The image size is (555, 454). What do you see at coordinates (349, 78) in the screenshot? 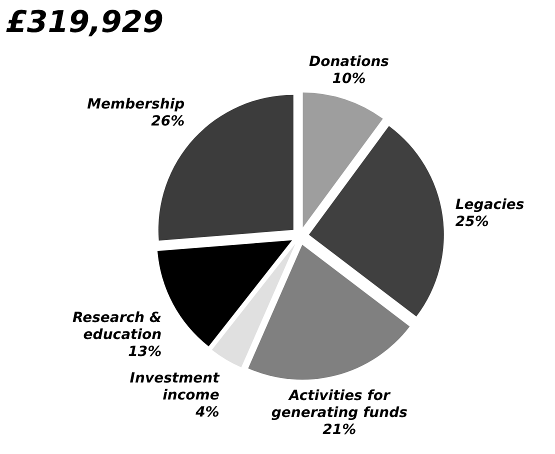
I see `data-label: 10%` at bounding box center [349, 78].